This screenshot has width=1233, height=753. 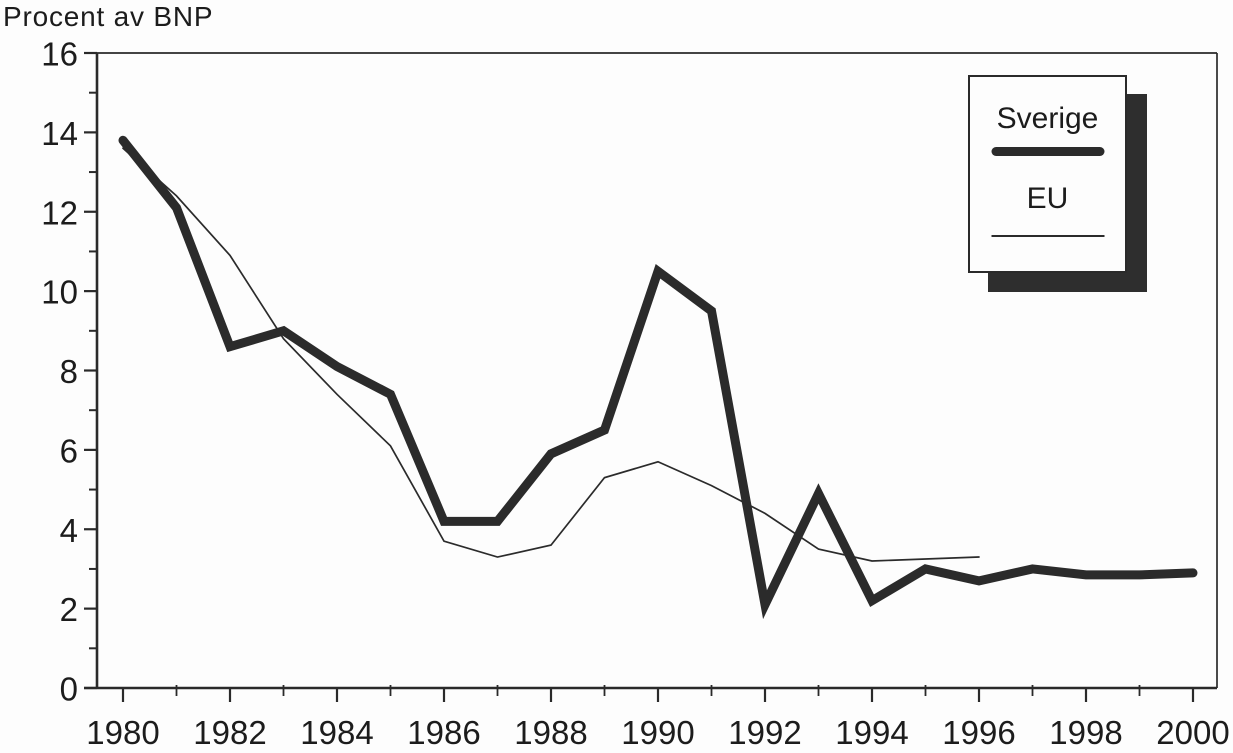 What do you see at coordinates (1047, 118) in the screenshot?
I see `legend-label-sverige: Sverige` at bounding box center [1047, 118].